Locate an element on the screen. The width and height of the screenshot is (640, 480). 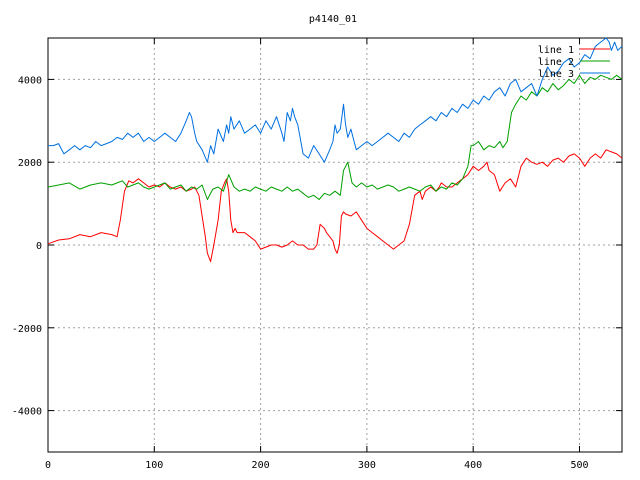
legend-label-3: line 3 is located at coordinates (556, 74).